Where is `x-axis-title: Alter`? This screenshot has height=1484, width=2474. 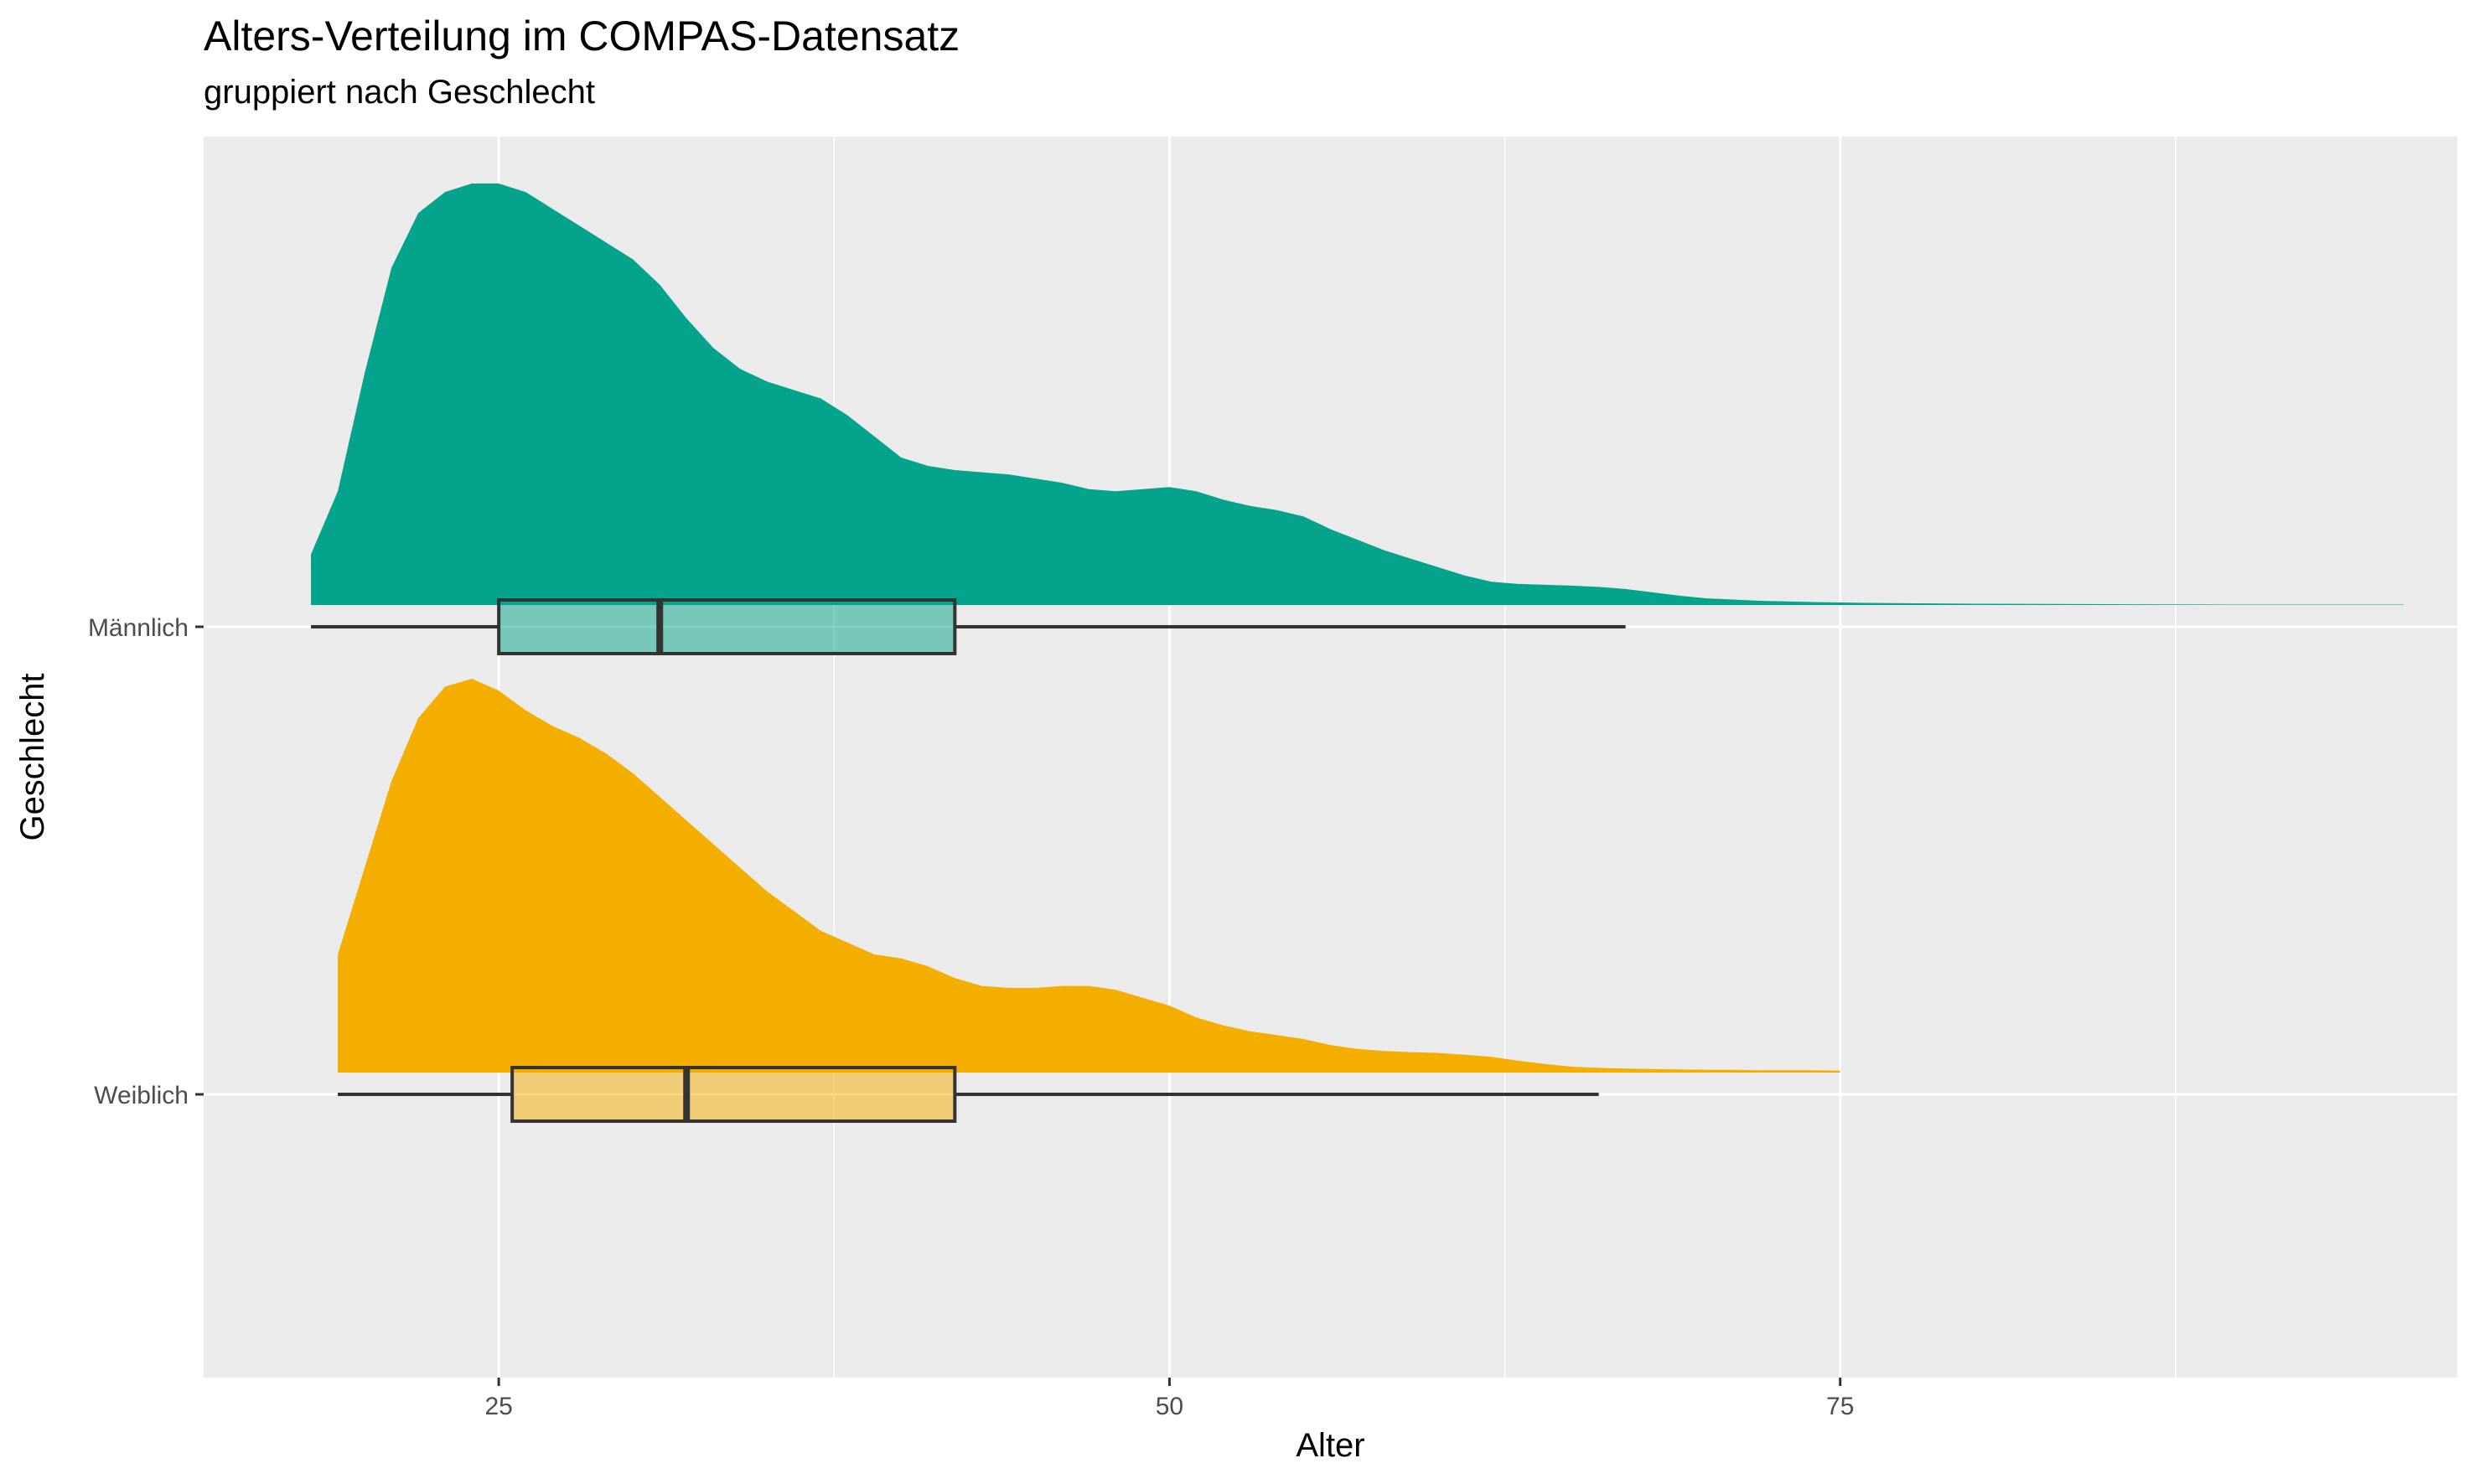 x-axis-title: Alter is located at coordinates (1330, 1445).